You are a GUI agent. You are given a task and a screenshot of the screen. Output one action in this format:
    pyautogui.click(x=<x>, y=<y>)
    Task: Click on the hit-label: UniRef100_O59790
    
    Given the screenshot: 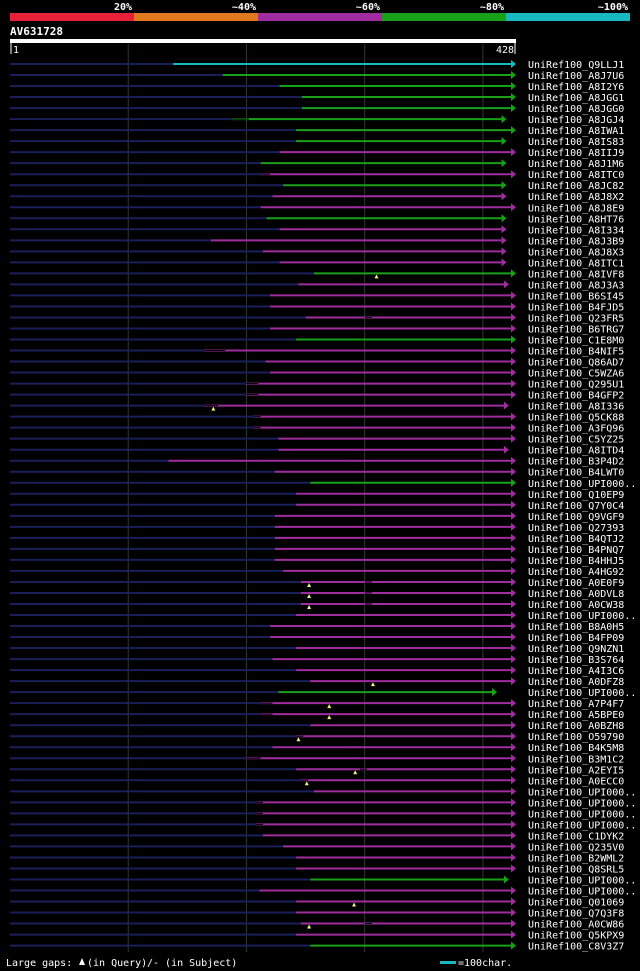 What is the action you would take?
    pyautogui.click(x=576, y=737)
    